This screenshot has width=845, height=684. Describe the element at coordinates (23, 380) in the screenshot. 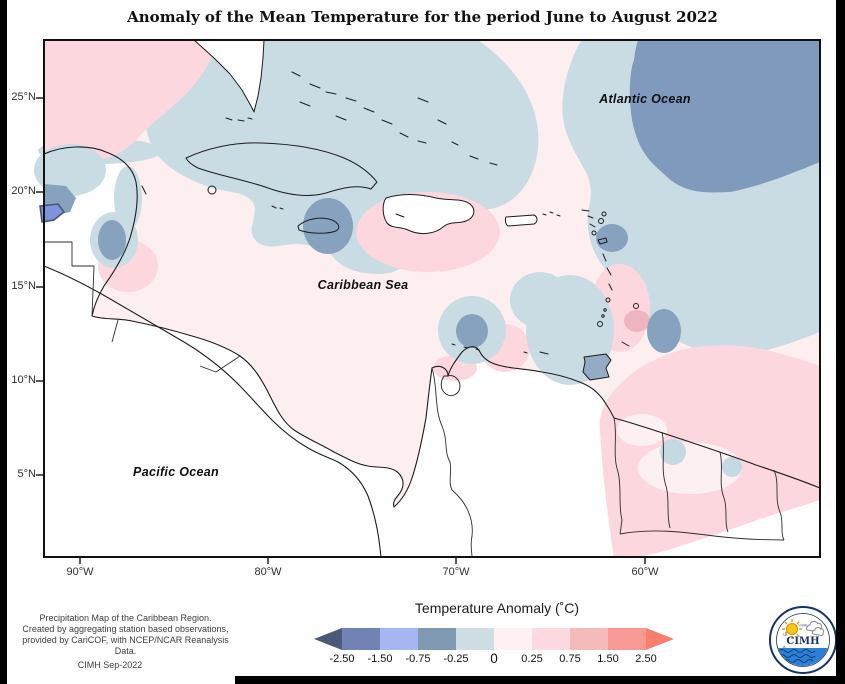

I see `lat-label-10n: 10°N` at that location.